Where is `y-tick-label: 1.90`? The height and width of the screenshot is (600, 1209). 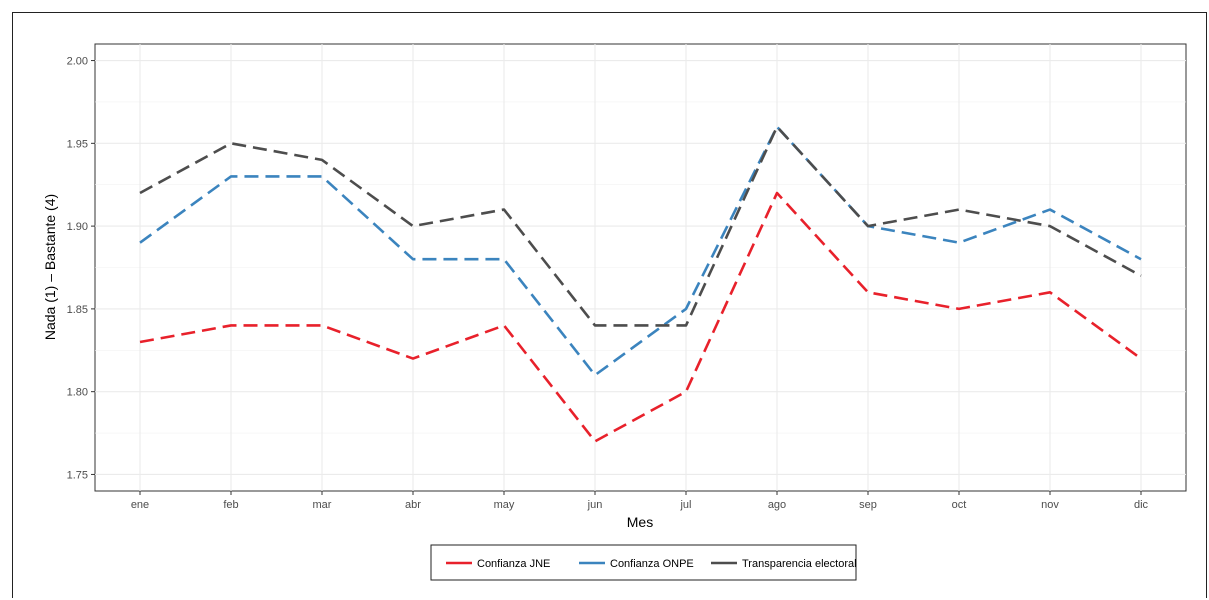 y-tick-label: 1.90 is located at coordinates (77, 227).